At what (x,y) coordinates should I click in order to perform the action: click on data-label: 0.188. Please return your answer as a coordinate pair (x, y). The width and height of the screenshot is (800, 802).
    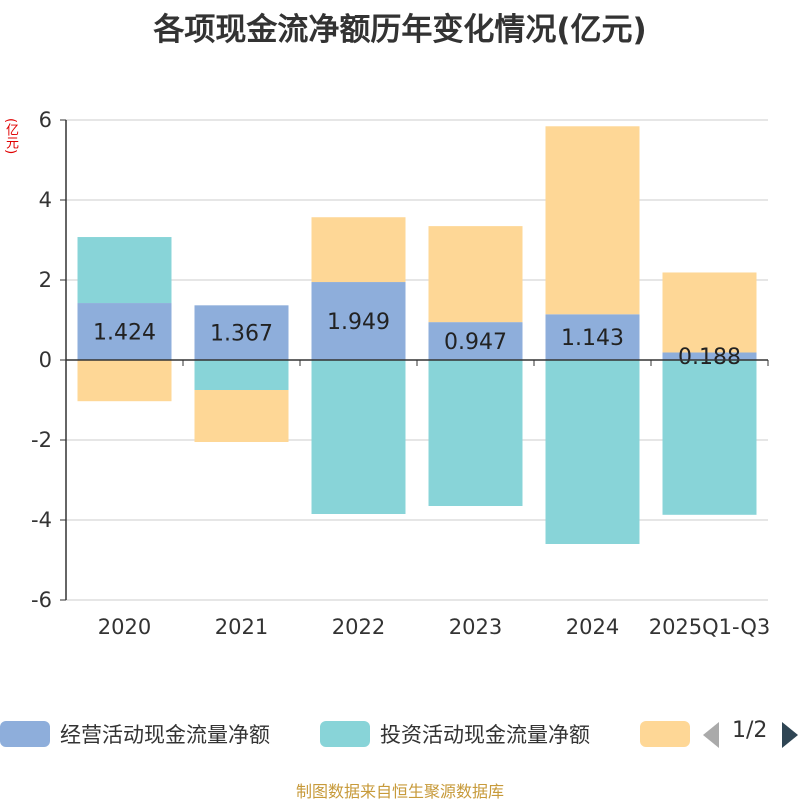
    Looking at the image, I should click on (709, 357).